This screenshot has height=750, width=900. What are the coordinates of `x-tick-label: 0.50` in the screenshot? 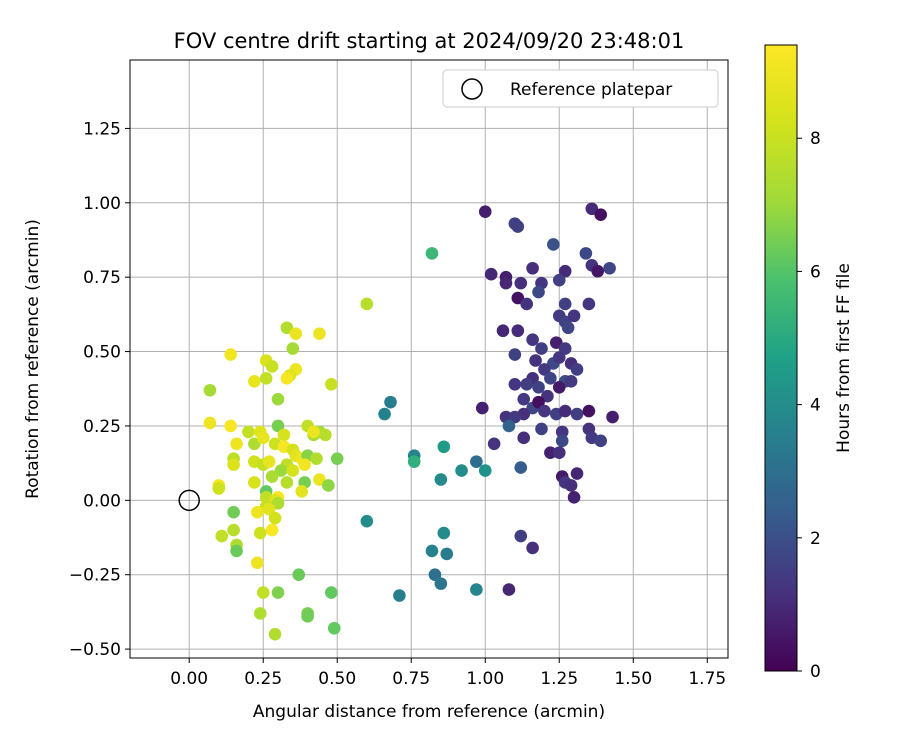 It's located at (337, 679).